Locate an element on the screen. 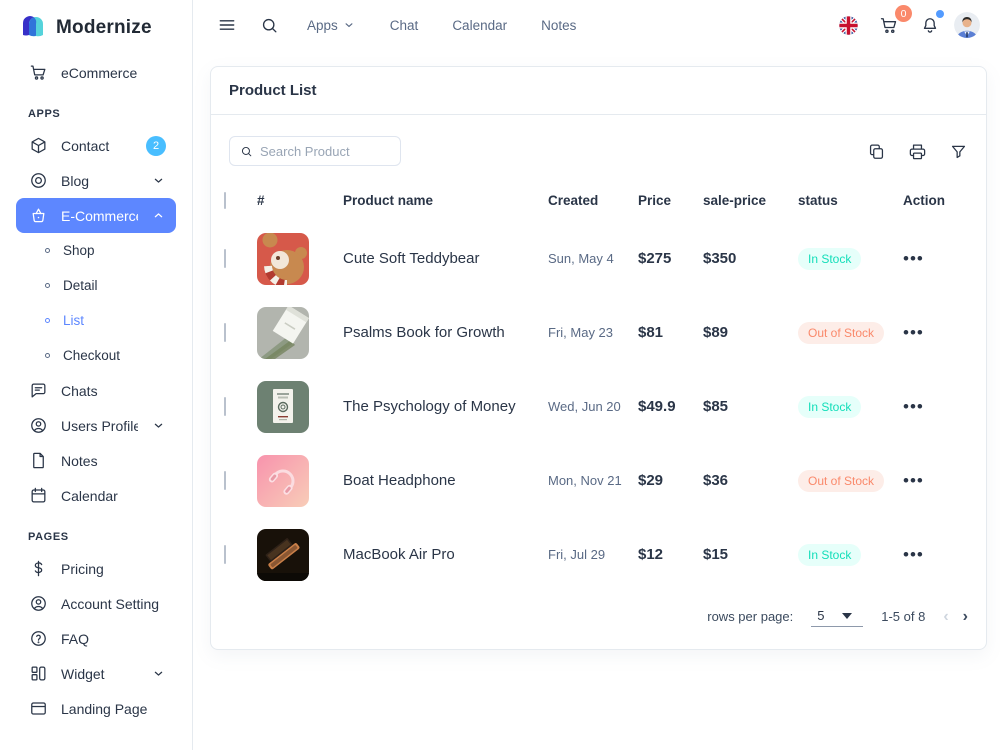 This screenshot has width=1000, height=750. uk-flag-icon is located at coordinates (848, 25).